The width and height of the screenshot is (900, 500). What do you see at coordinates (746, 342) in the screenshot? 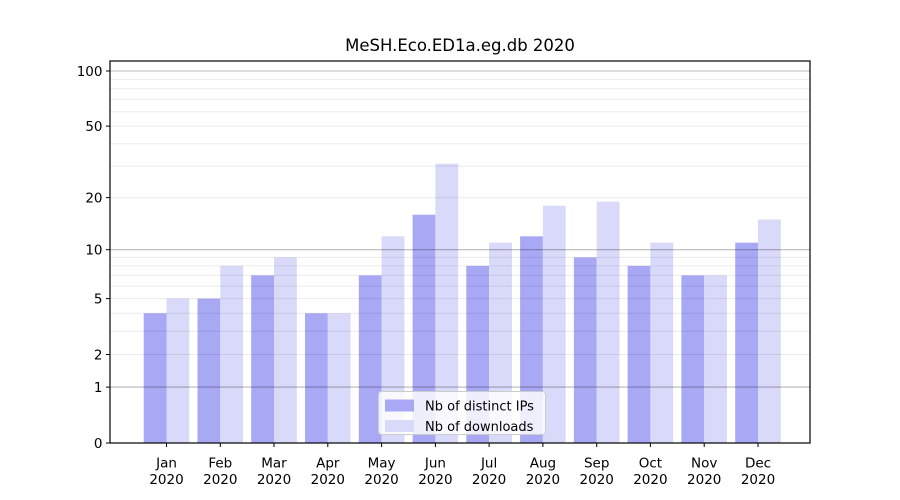
I see `bar-ips-dec` at bounding box center [746, 342].